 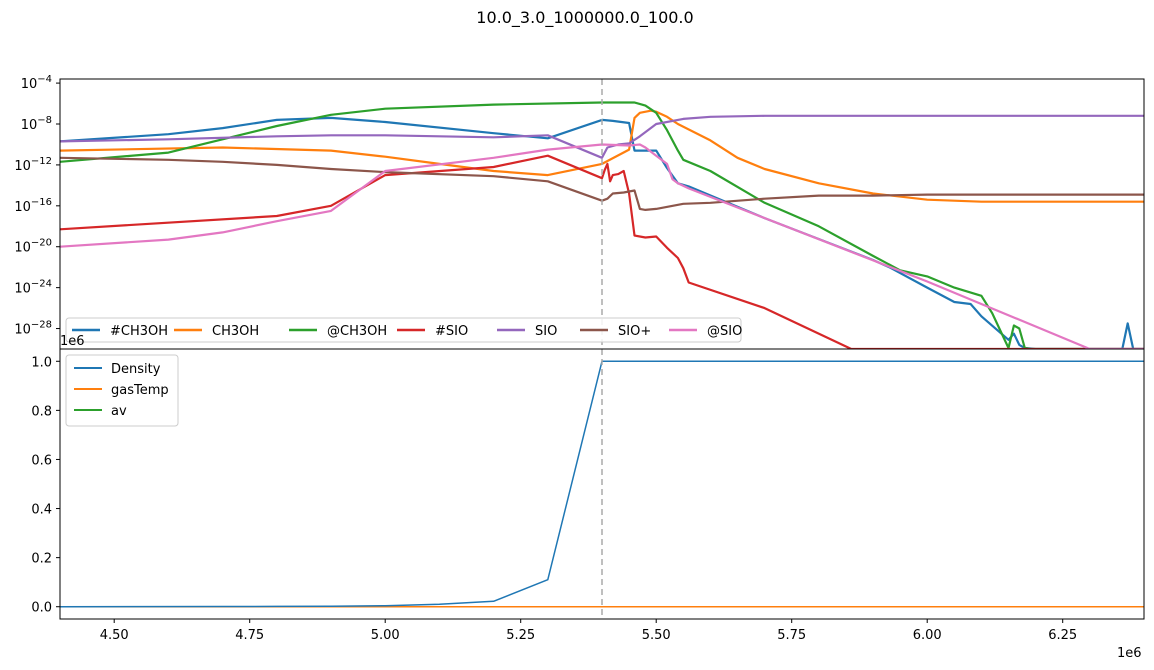 I want to click on x-tick-label: 6.00, so click(x=927, y=635).